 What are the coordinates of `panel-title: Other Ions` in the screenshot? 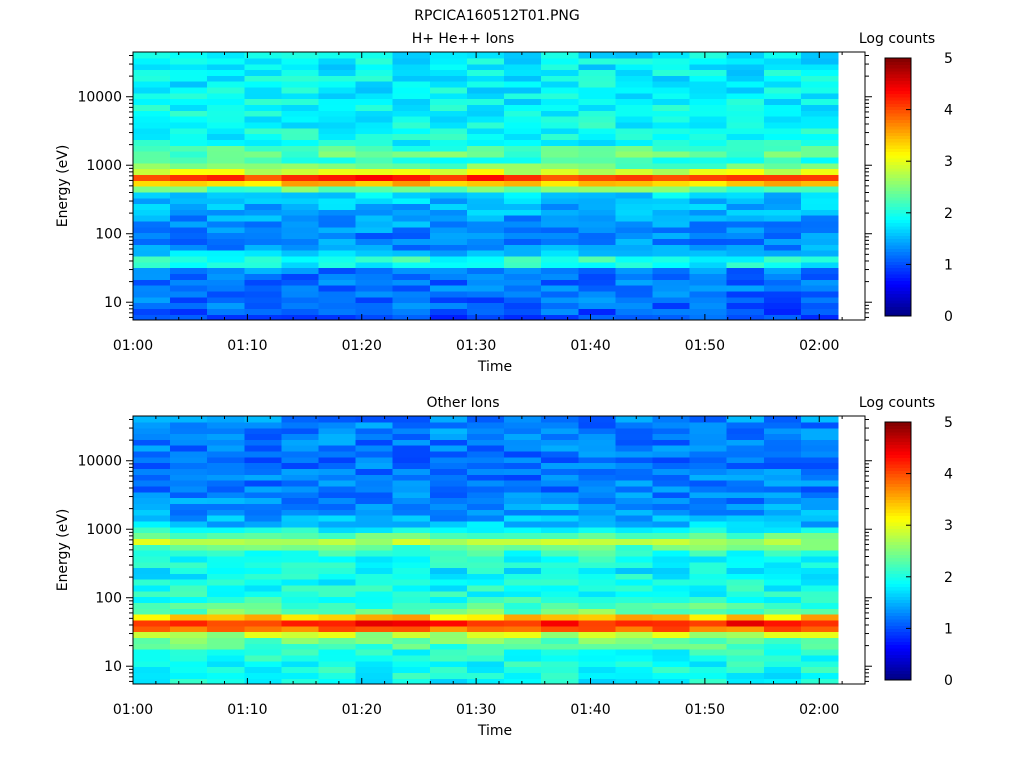 It's located at (462, 403).